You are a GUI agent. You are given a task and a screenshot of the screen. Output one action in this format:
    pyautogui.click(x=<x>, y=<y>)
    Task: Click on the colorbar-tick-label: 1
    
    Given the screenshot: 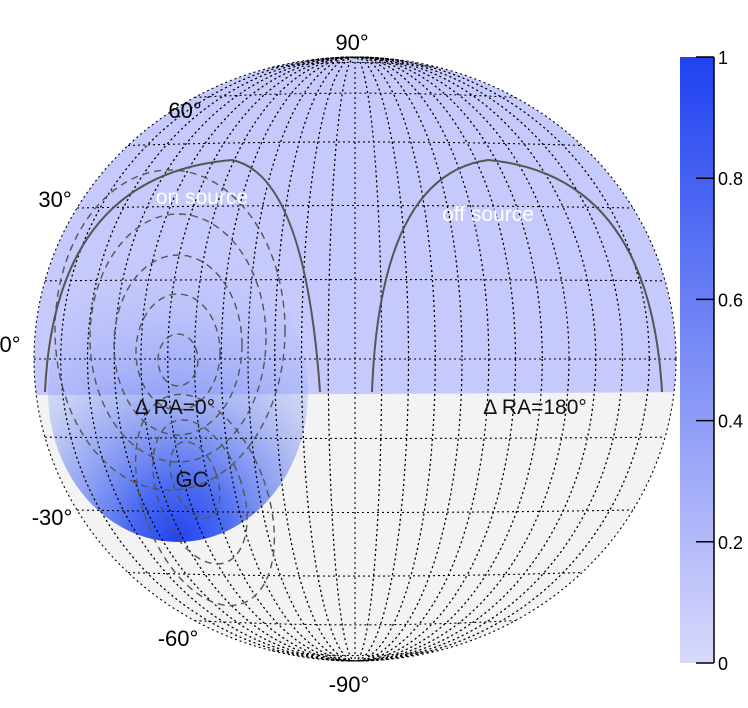 What is the action you would take?
    pyautogui.click(x=723, y=58)
    